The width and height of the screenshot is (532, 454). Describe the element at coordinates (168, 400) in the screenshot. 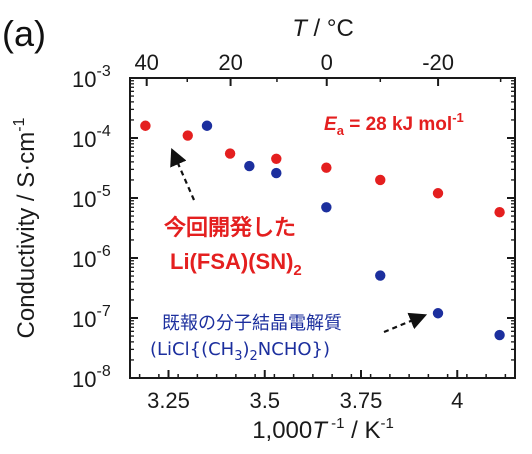

I see `x-tick-label: 3.25` at that location.